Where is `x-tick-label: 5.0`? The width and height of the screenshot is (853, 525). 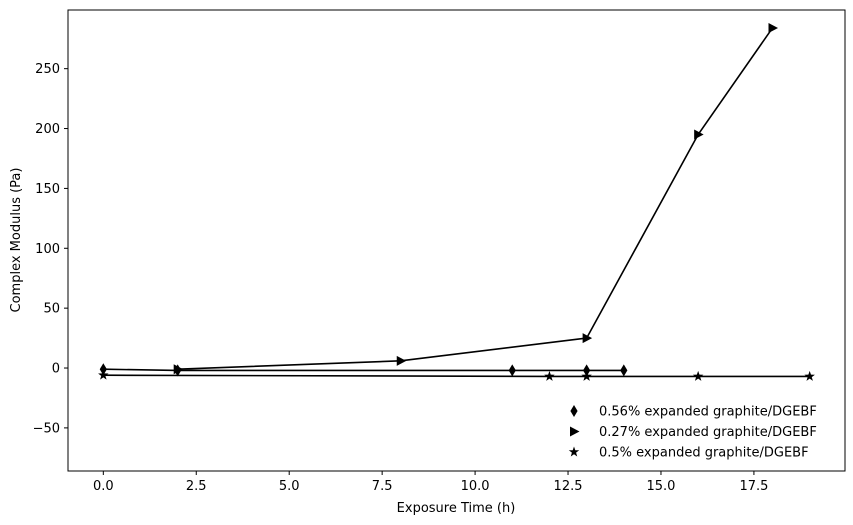 x-tick-label: 5.0 is located at coordinates (289, 486).